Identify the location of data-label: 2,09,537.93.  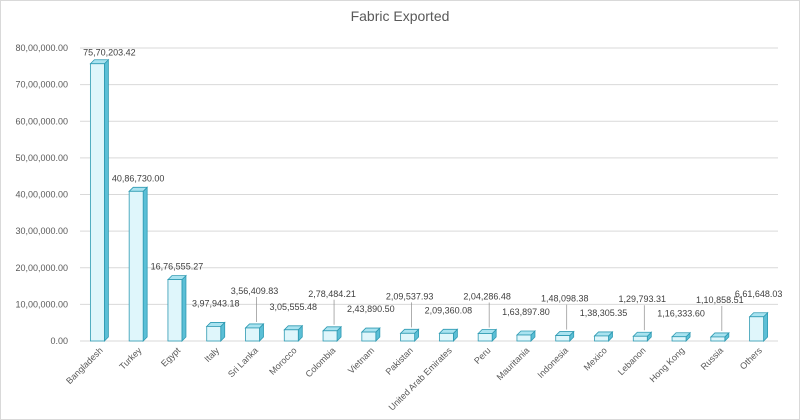
(410, 296).